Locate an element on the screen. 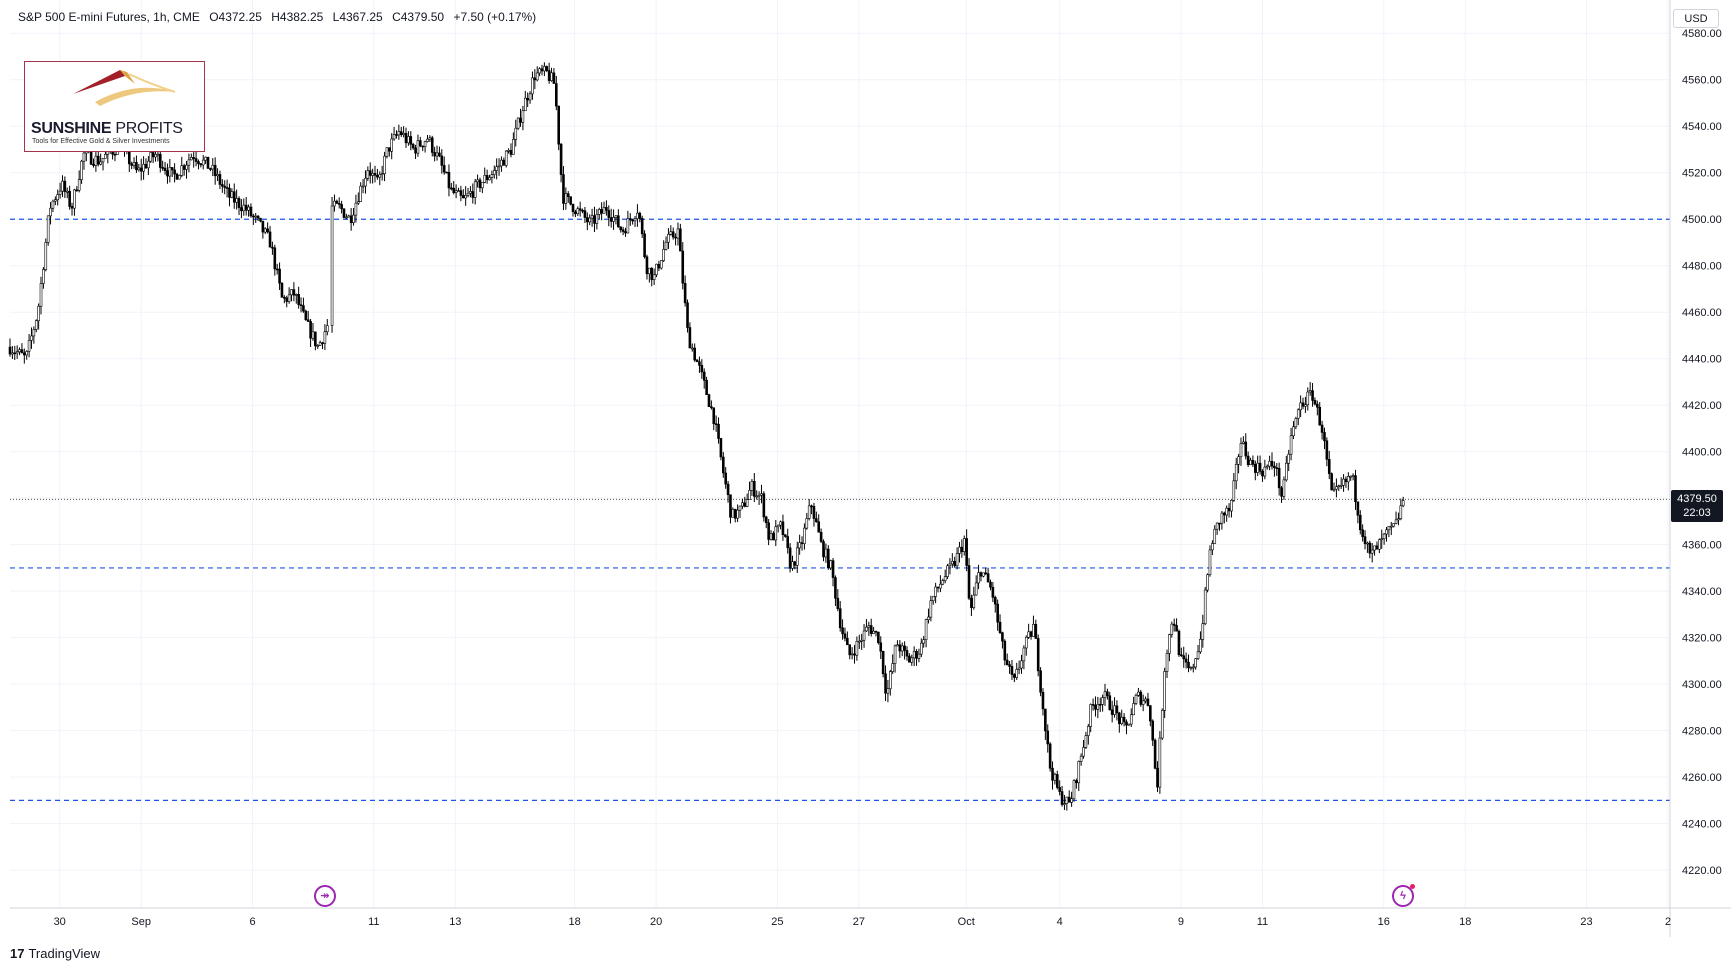 This screenshot has width=1731, height=967. price-tick-label: 4260.00 is located at coordinates (1702, 778).